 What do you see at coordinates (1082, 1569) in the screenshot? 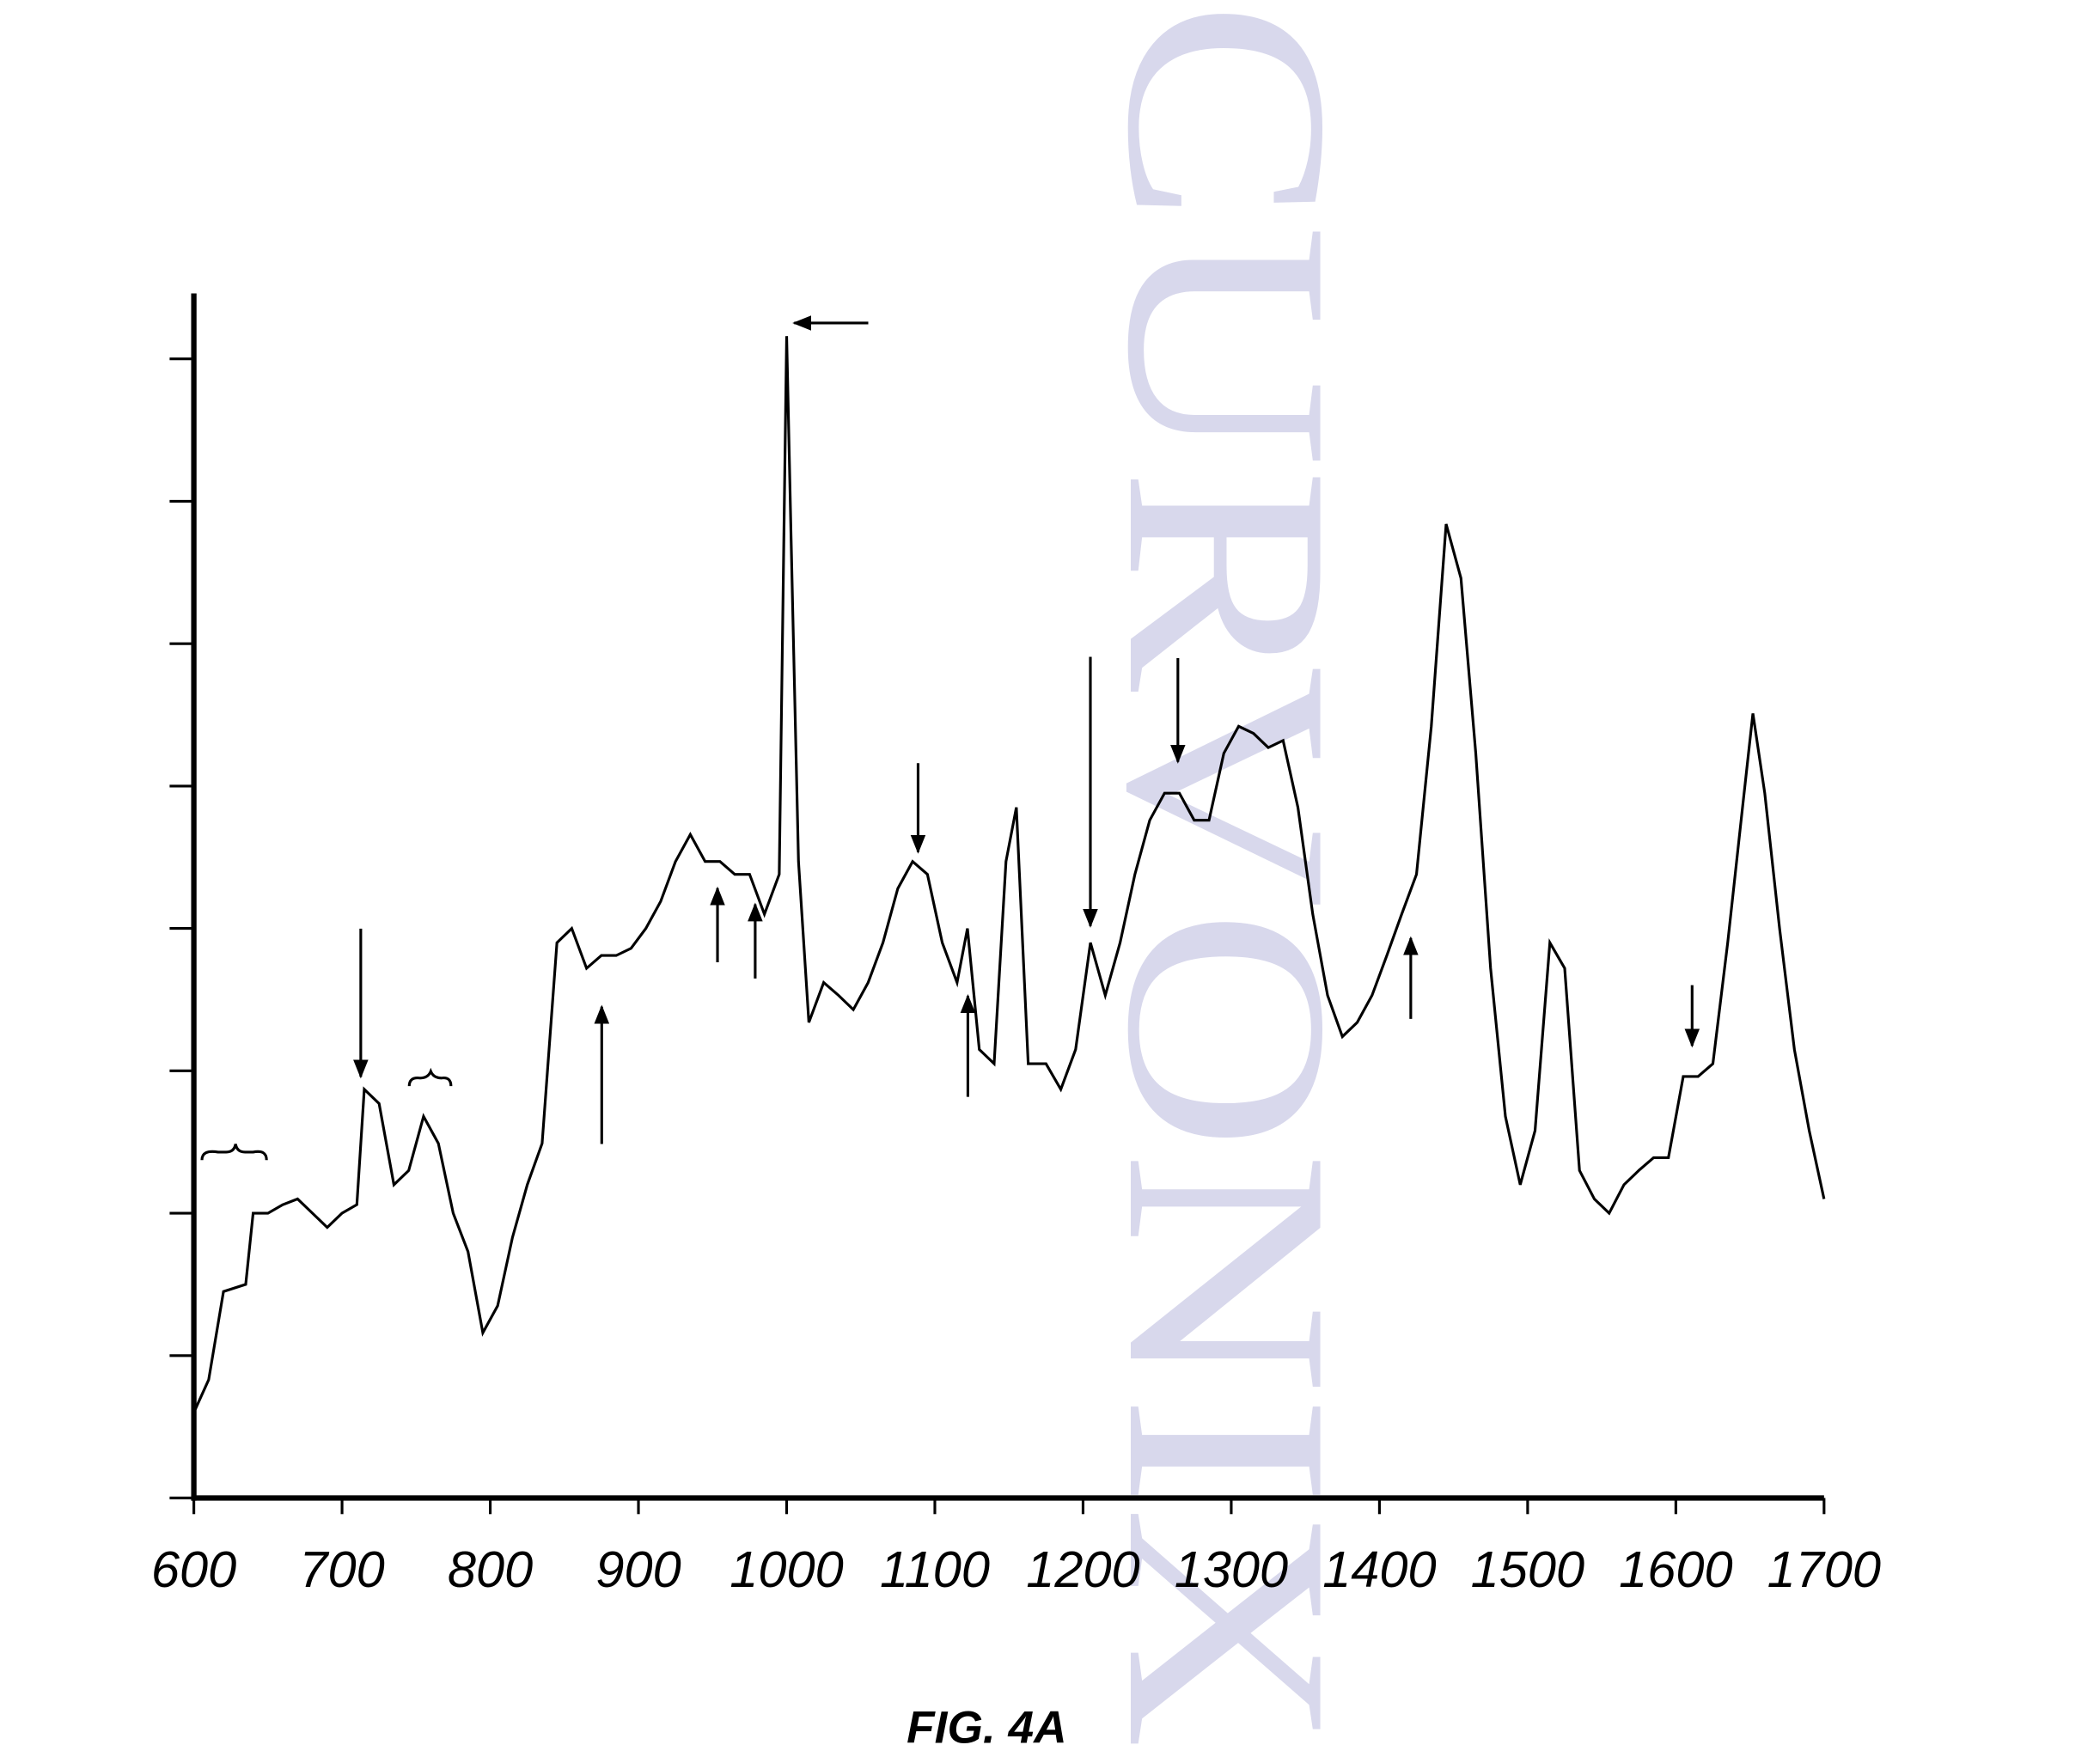
I see `x-tick-label: 1200` at bounding box center [1082, 1569].